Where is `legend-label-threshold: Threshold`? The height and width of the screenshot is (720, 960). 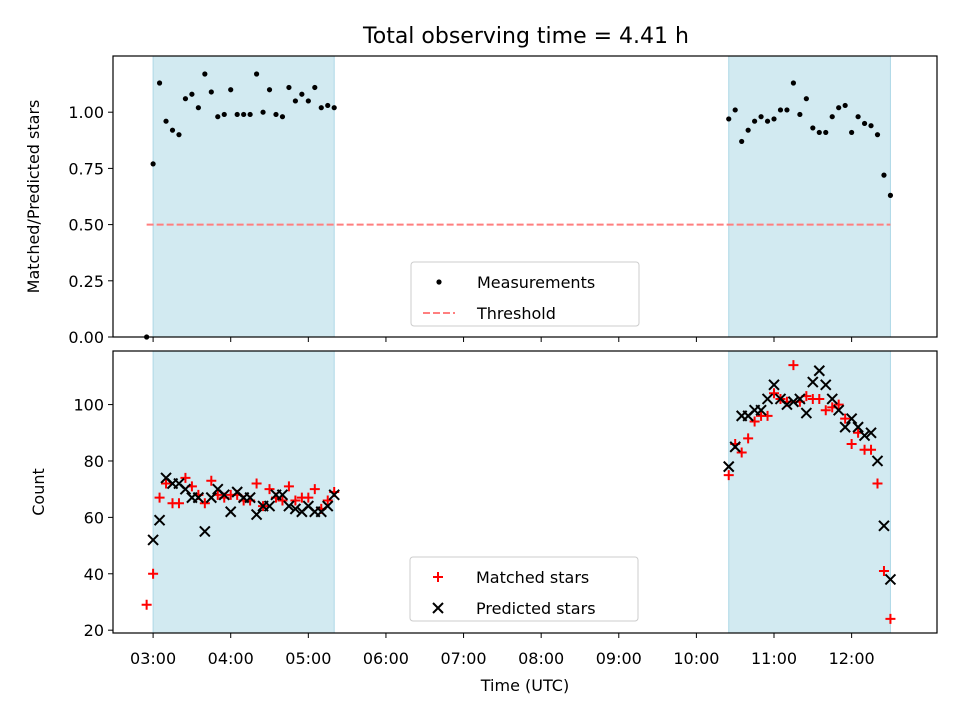 legend-label-threshold: Threshold is located at coordinates (516, 313).